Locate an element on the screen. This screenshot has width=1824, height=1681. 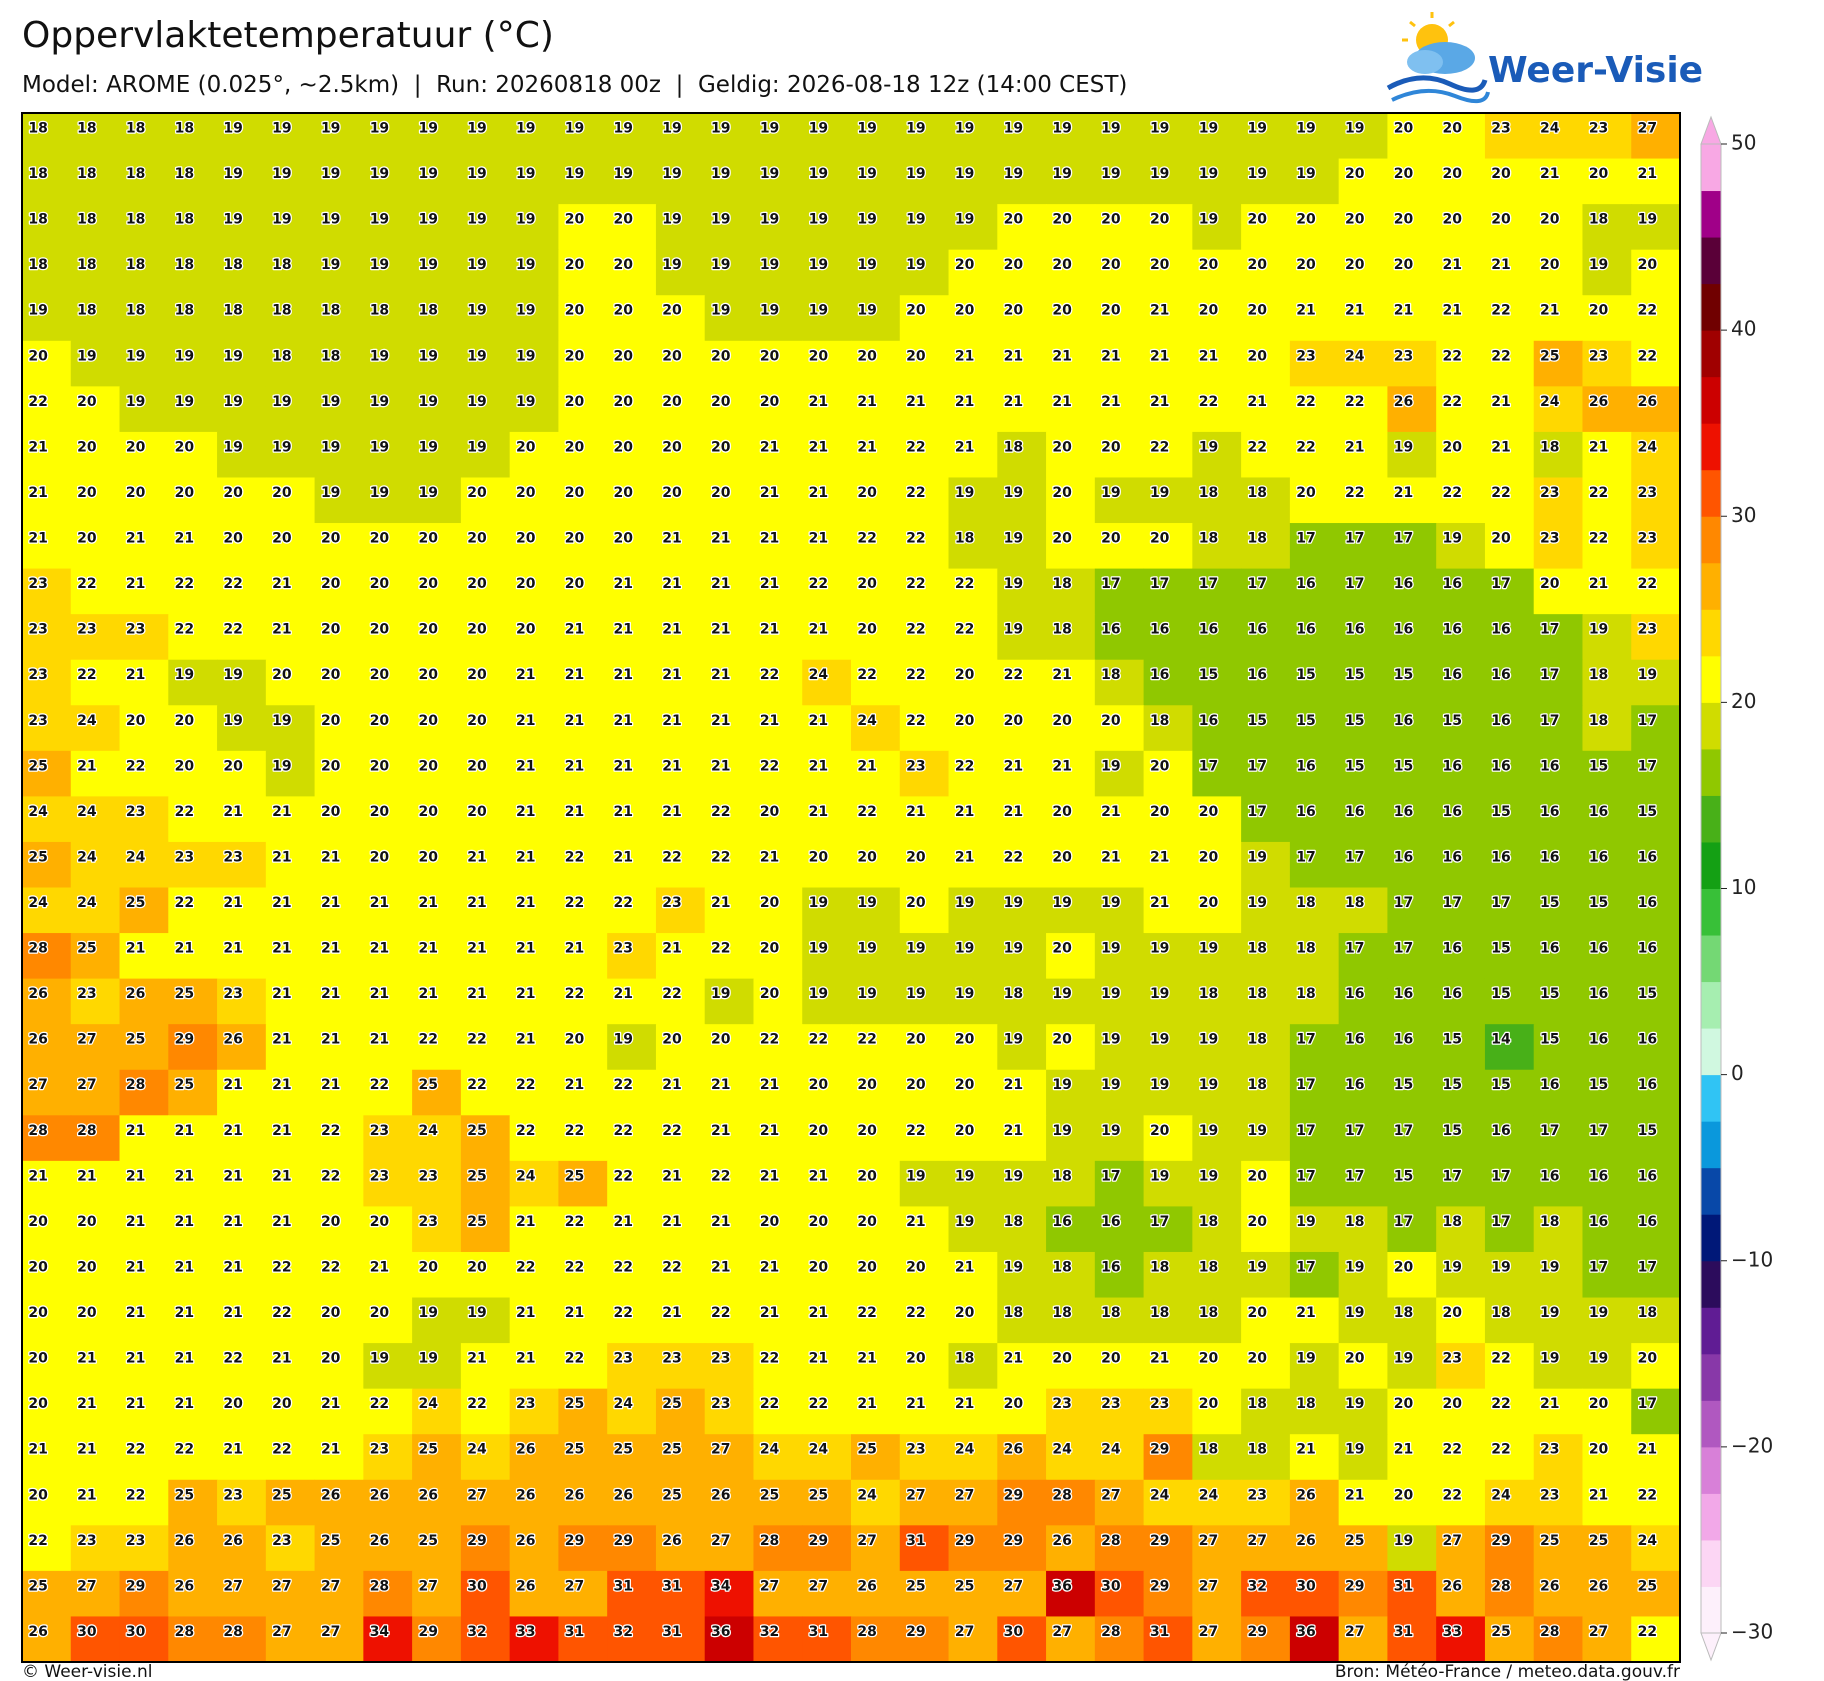
temp-label: 24 is located at coordinates (867, 1495).